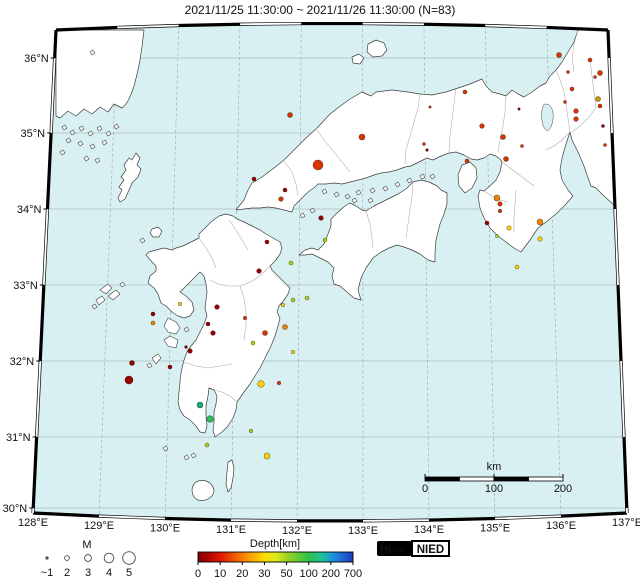  Describe the element at coordinates (275, 544) in the screenshot. I see `depth-legend-title: Depth[km]` at that location.